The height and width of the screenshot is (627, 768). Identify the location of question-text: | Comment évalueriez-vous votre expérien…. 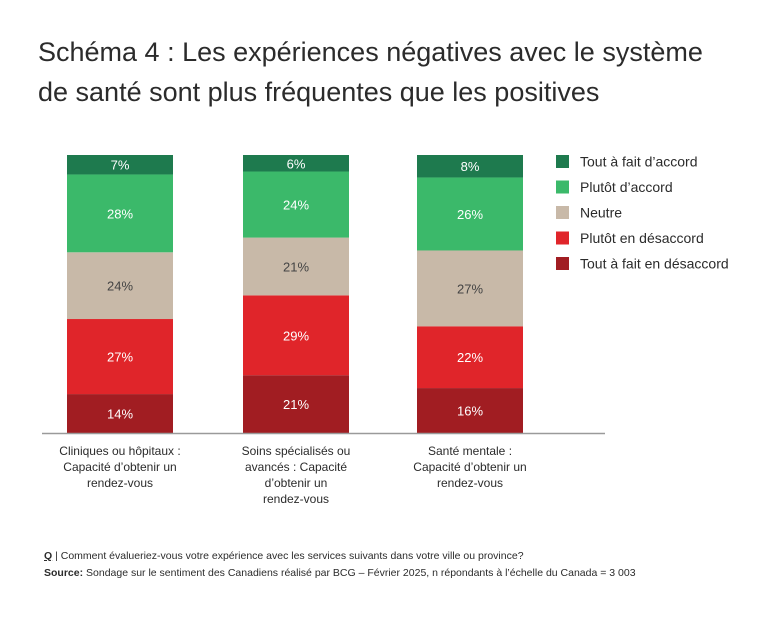
(288, 556).